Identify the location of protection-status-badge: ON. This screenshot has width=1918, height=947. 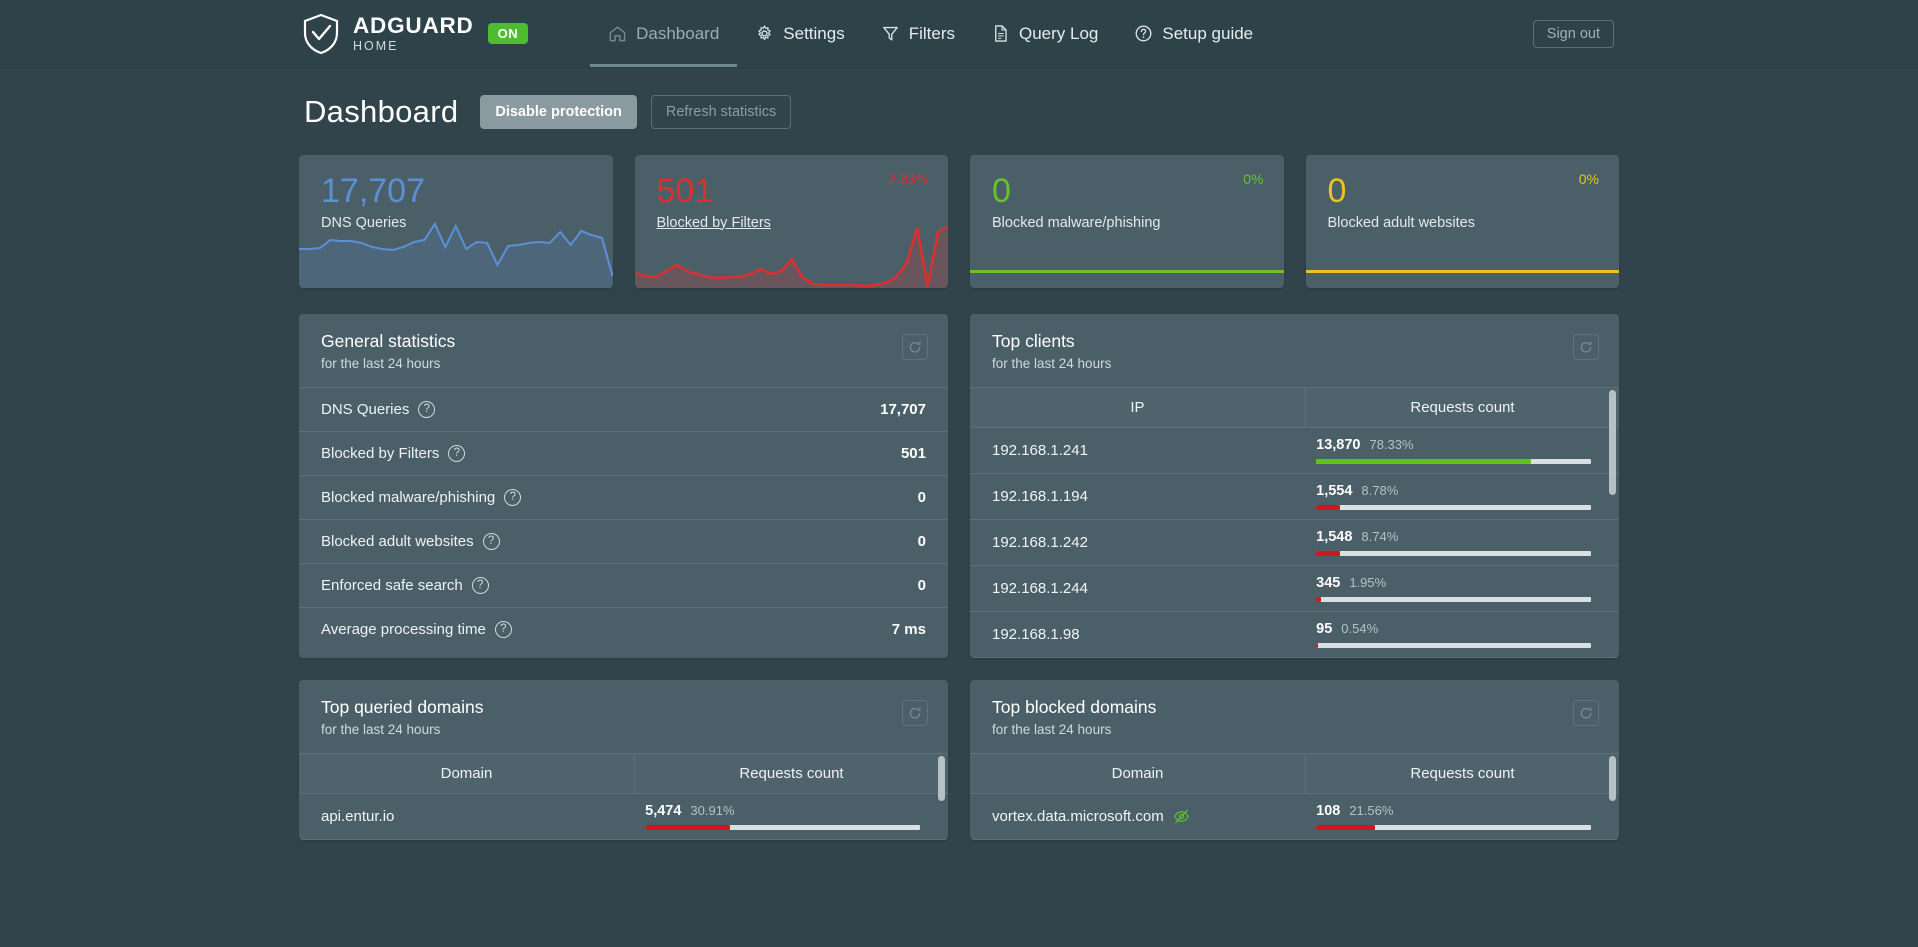
(508, 33).